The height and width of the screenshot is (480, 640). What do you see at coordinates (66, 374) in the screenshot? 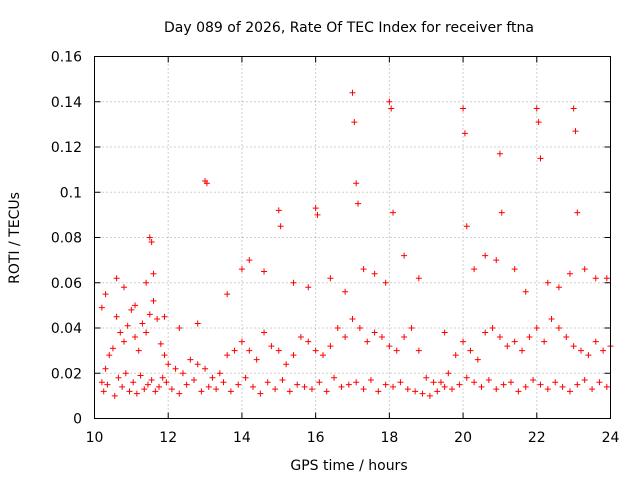
I see `y-tick-label: 0.02` at bounding box center [66, 374].